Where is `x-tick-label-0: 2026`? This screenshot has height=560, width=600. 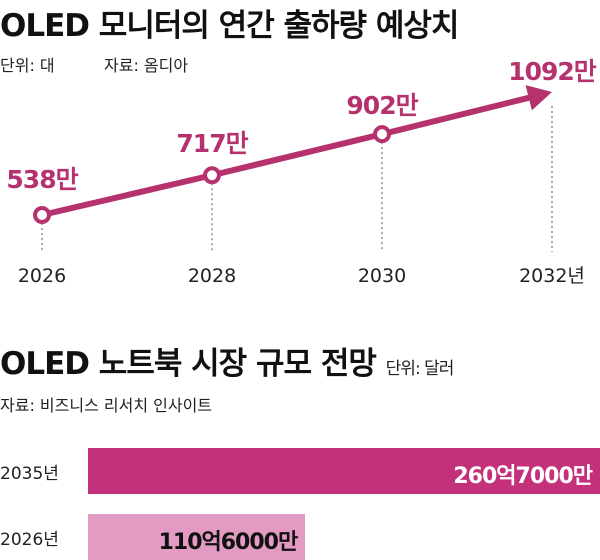 x-tick-label-0: 2026 is located at coordinates (42, 276).